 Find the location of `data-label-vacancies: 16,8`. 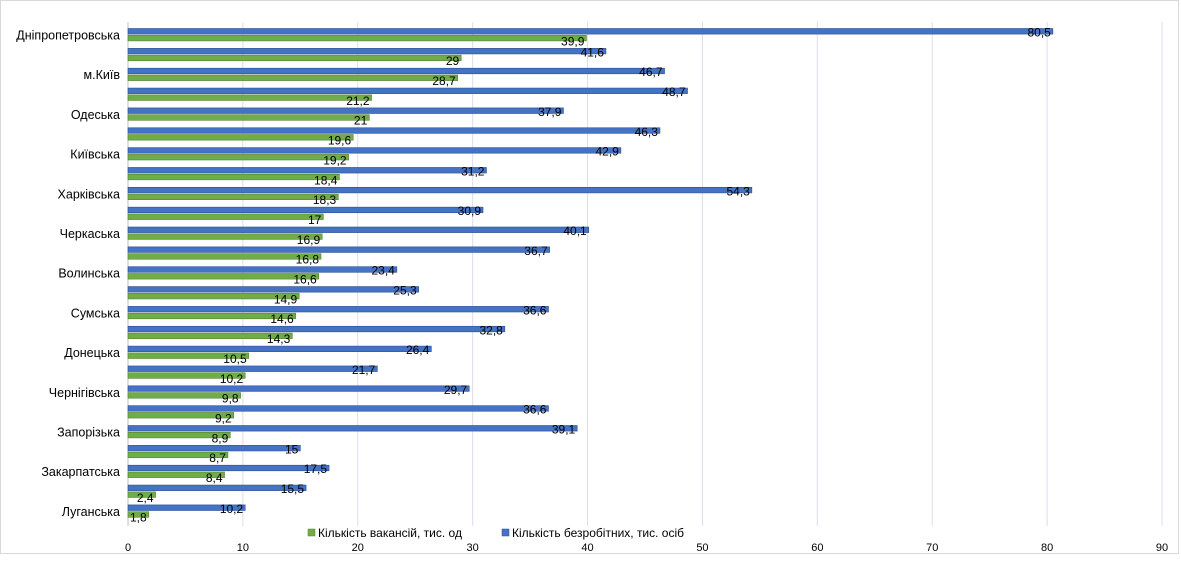

data-label-vacancies: 16,8 is located at coordinates (308, 260).